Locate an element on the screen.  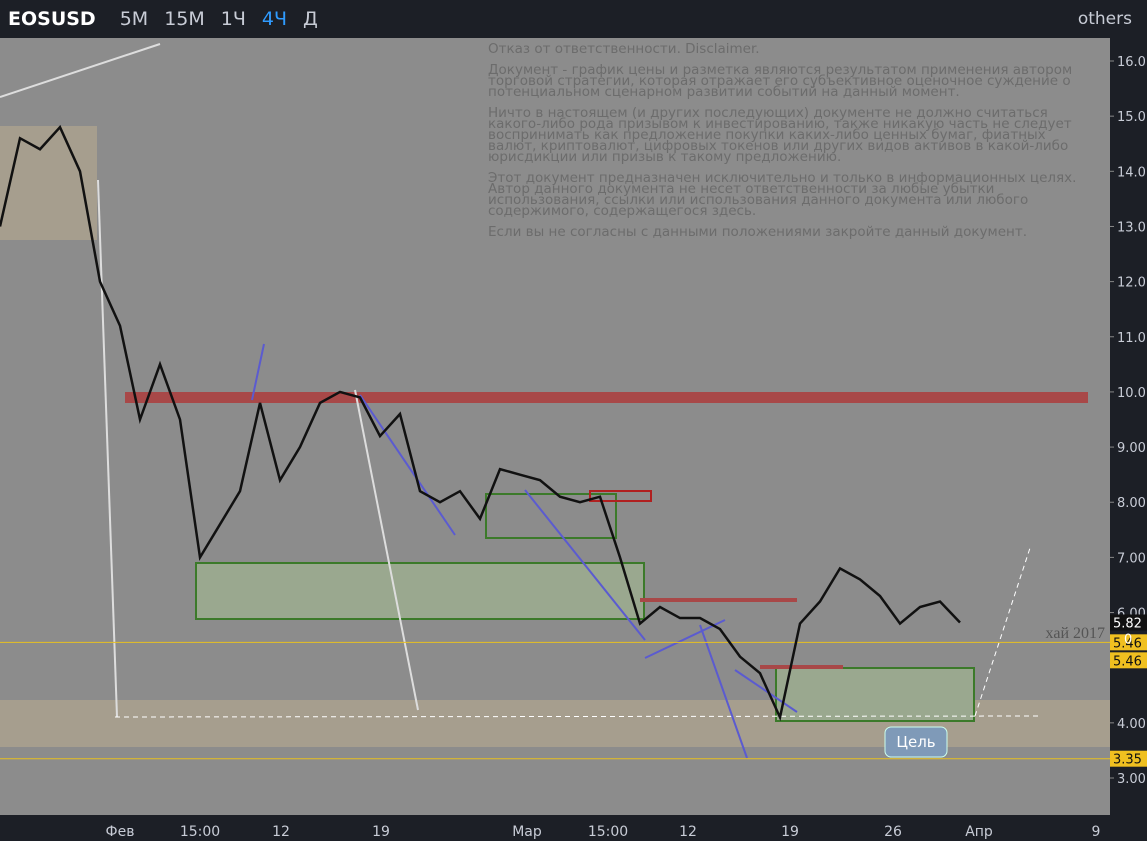
interval-button: 4Ч is located at coordinates (274, 19).